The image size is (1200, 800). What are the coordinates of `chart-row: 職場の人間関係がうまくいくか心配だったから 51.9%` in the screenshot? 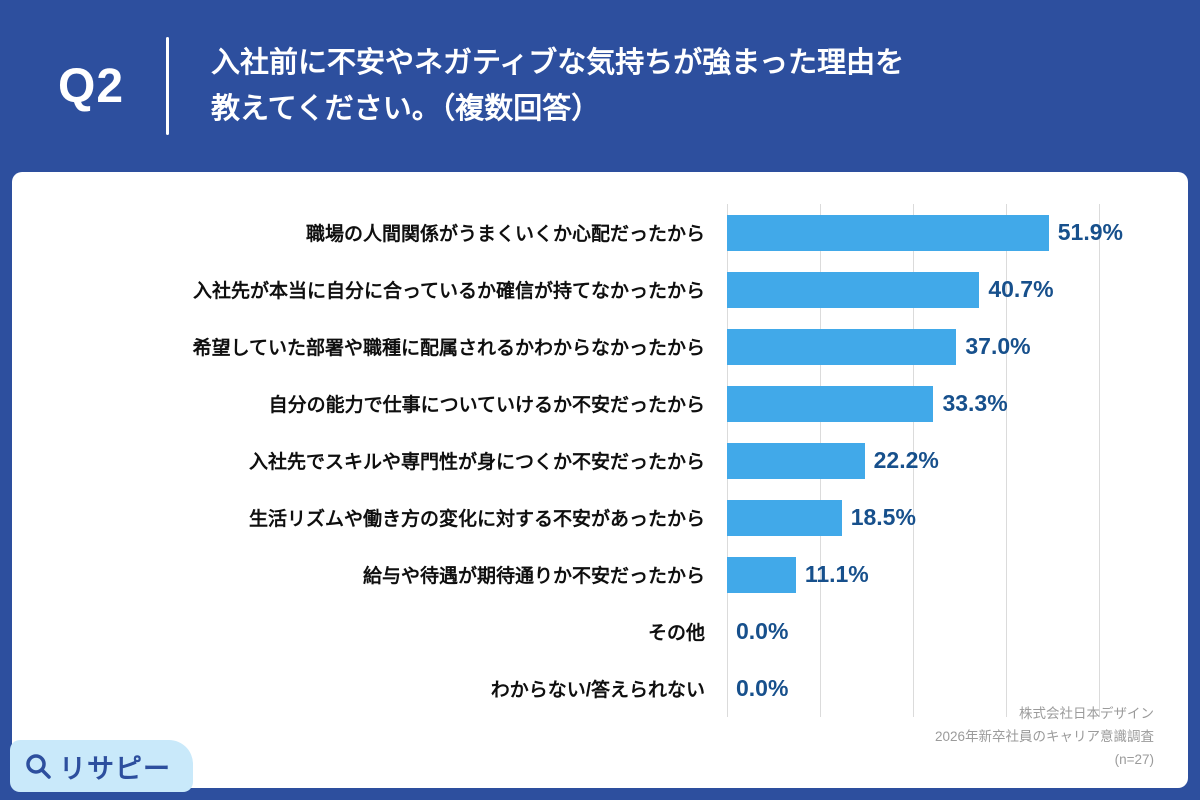 It's located at (600, 232).